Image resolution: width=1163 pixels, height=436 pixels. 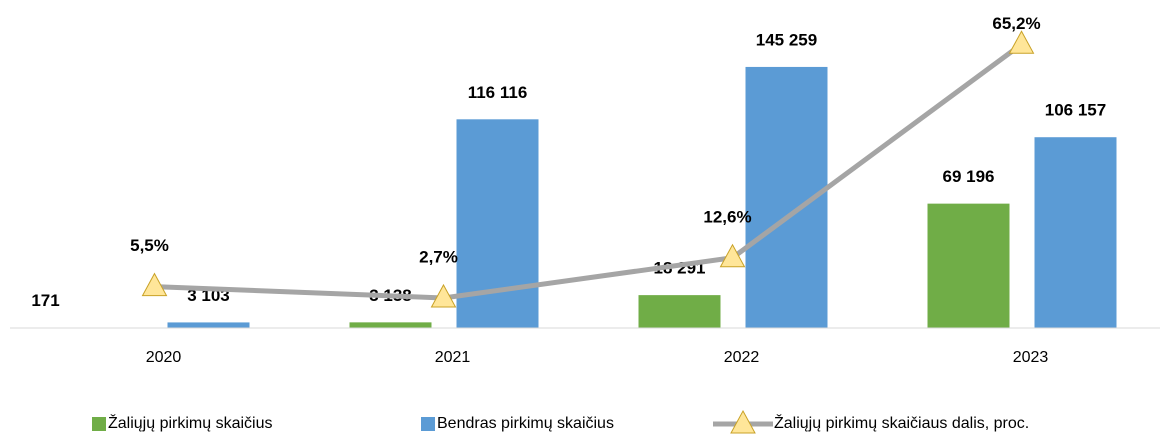 What do you see at coordinates (525, 423) in the screenshot?
I see `legend-label: Bendras pirkimų skaičius` at bounding box center [525, 423].